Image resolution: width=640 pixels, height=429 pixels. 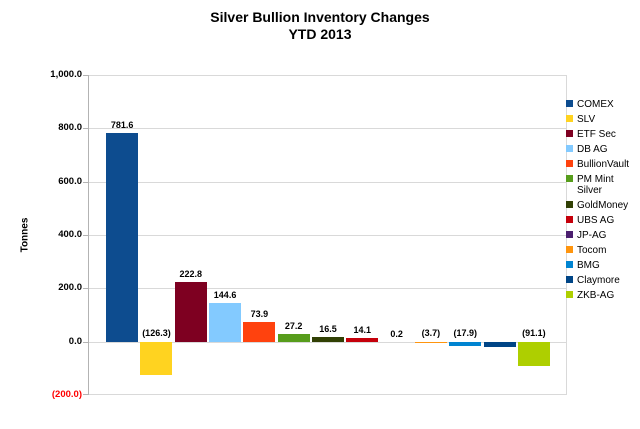 What do you see at coordinates (191, 274) in the screenshot?
I see `bar-value-label-etf-sec: 222.8` at bounding box center [191, 274].